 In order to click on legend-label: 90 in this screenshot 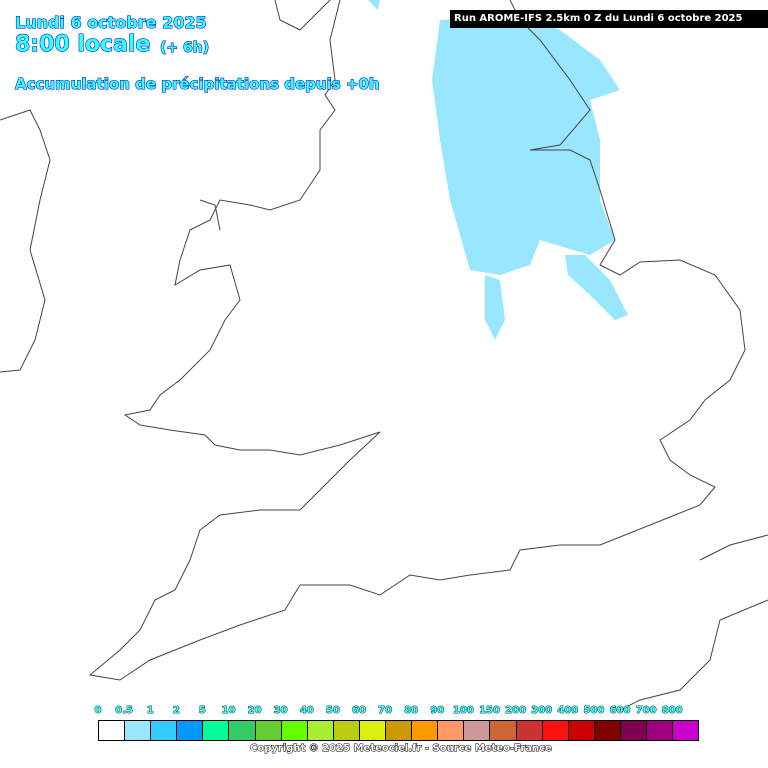, I will do `click(437, 711)`.